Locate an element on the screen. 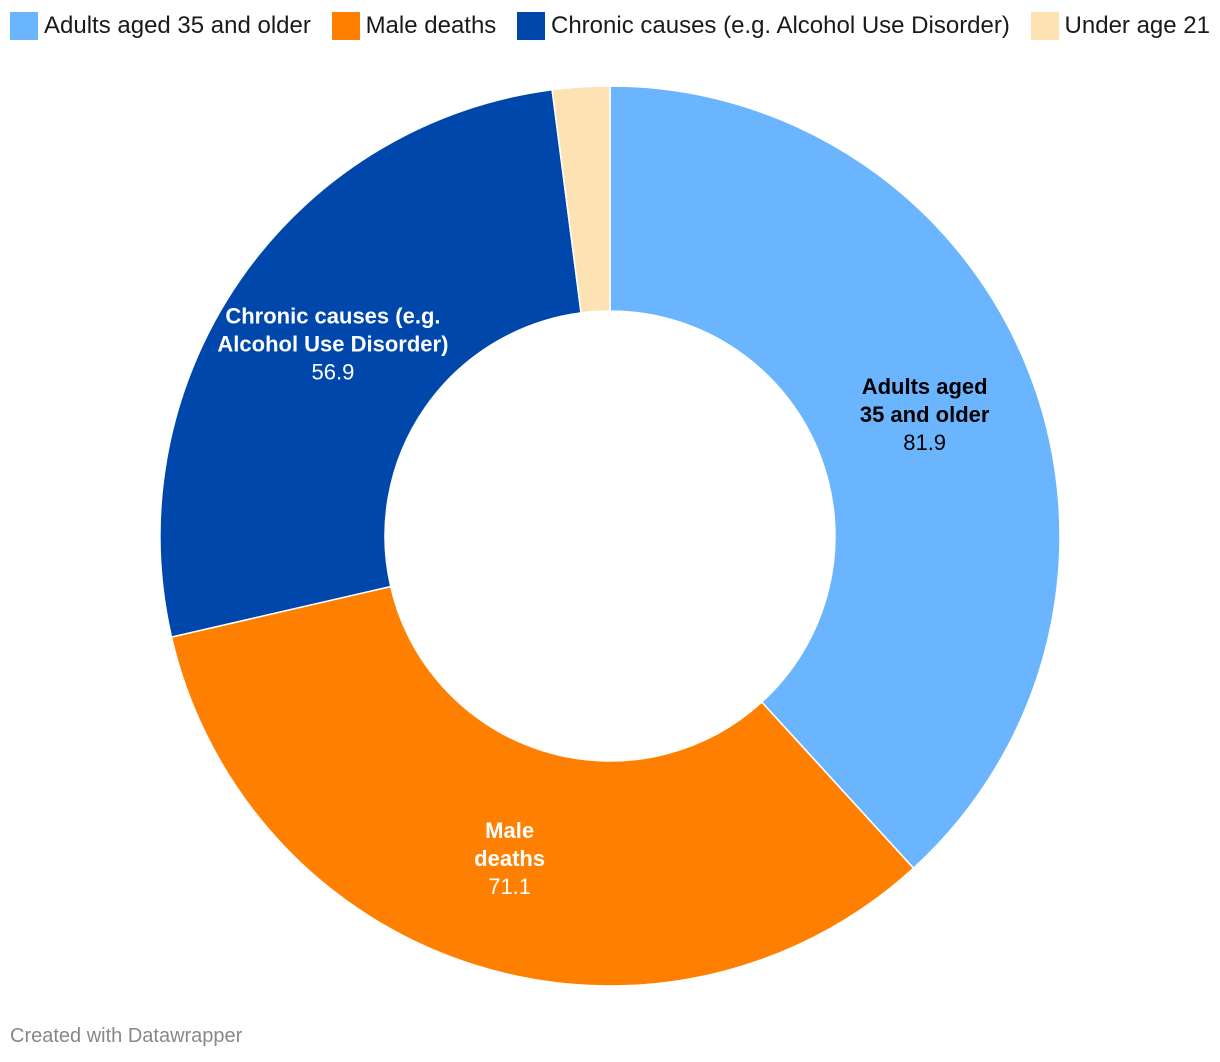 The width and height of the screenshot is (1220, 1062). data-label-male-deaths: Male deaths 71.1 is located at coordinates (509, 858).